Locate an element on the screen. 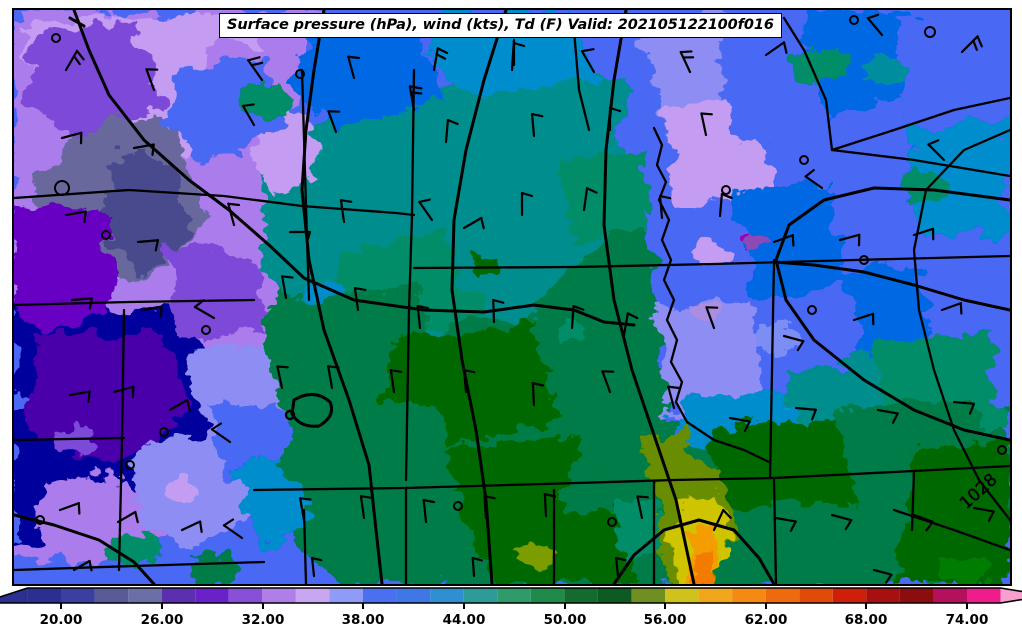 The width and height of the screenshot is (1022, 633). colorbar-tick-label: 32.00 is located at coordinates (263, 620).